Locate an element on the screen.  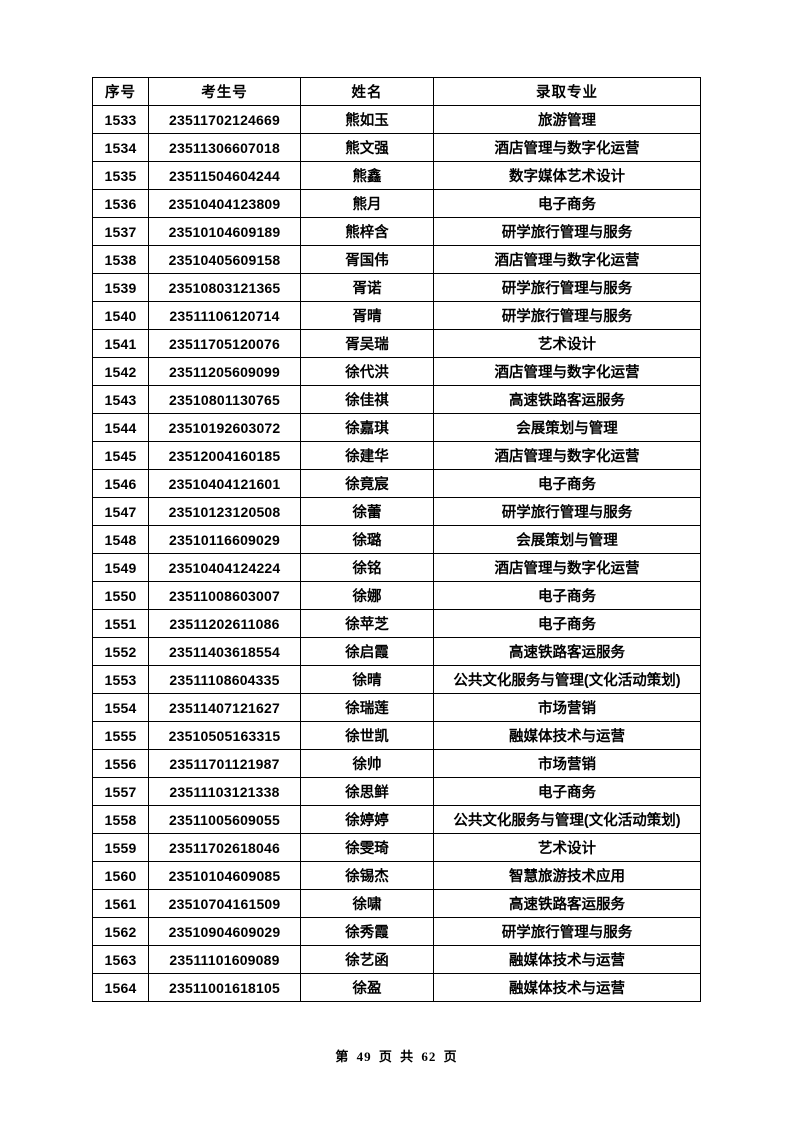
candidate-no-cell: 23511504604244 is located at coordinates (224, 175).